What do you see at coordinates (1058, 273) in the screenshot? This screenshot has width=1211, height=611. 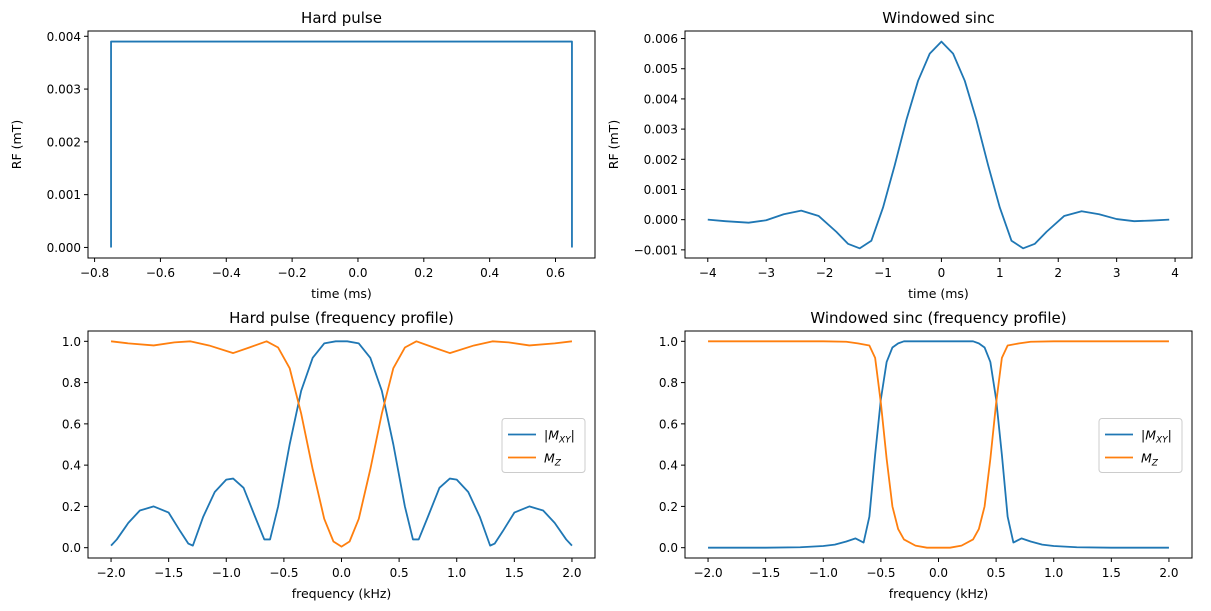 I see `x-tick-label: 2` at bounding box center [1058, 273].